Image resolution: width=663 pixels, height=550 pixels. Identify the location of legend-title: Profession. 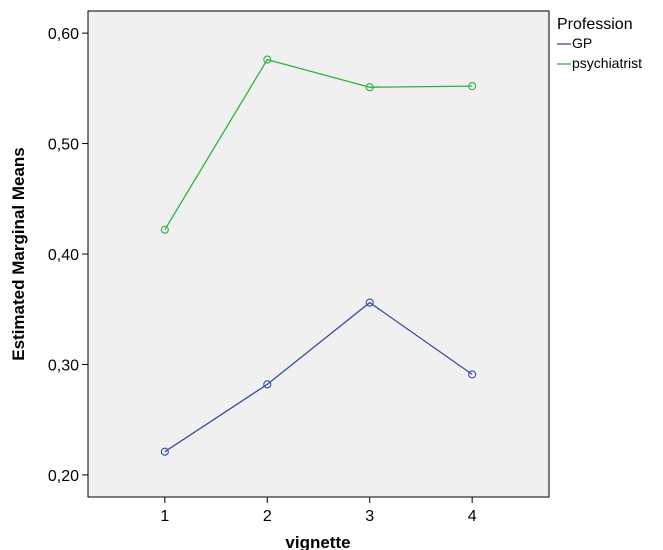
(595, 24).